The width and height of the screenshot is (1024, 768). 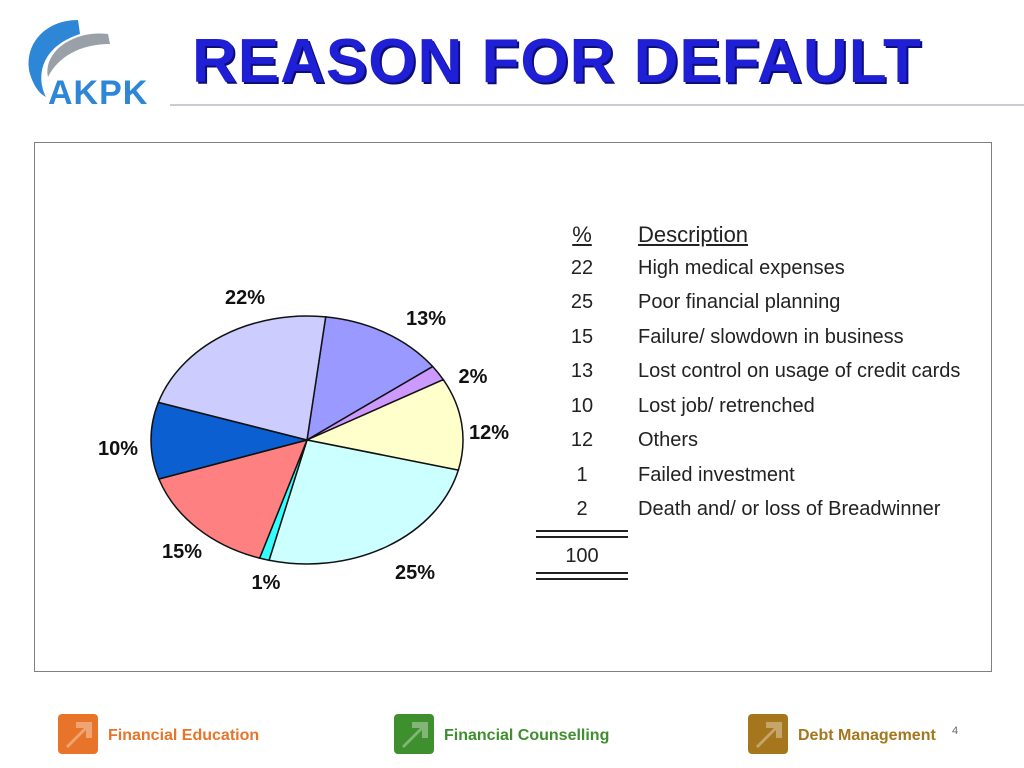 I want to click on table-row: 22 High medical expenses, so click(x=770, y=274).